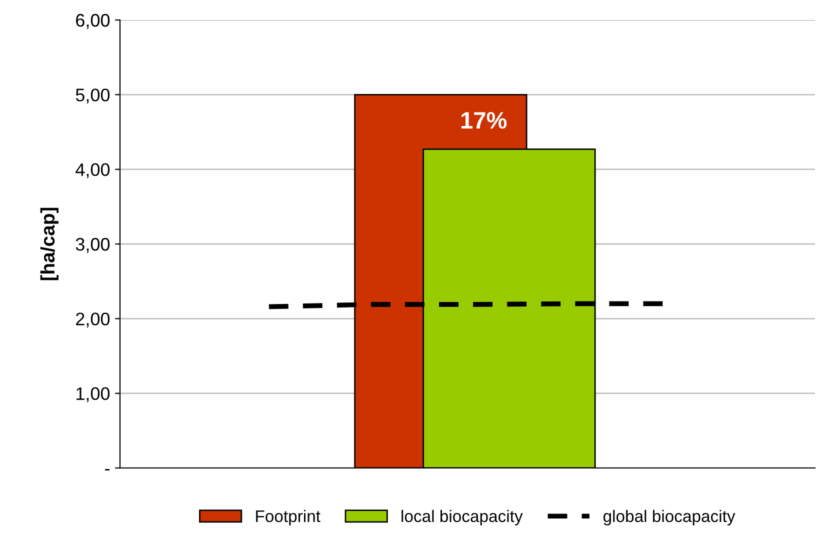 This screenshot has width=816, height=540. Describe the element at coordinates (93, 245) in the screenshot. I see `y-tick-label: 3,00` at that location.